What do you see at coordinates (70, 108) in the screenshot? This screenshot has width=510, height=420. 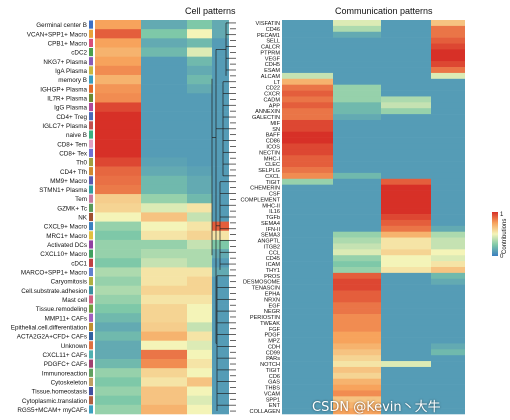 I see `cell-row-label: IgG Plasma` at bounding box center [70, 108].